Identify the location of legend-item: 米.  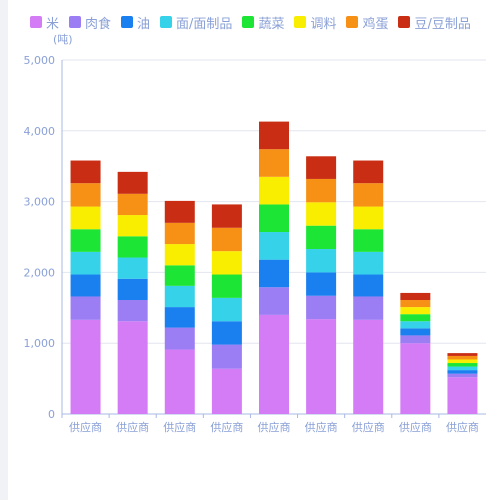
(44, 22).